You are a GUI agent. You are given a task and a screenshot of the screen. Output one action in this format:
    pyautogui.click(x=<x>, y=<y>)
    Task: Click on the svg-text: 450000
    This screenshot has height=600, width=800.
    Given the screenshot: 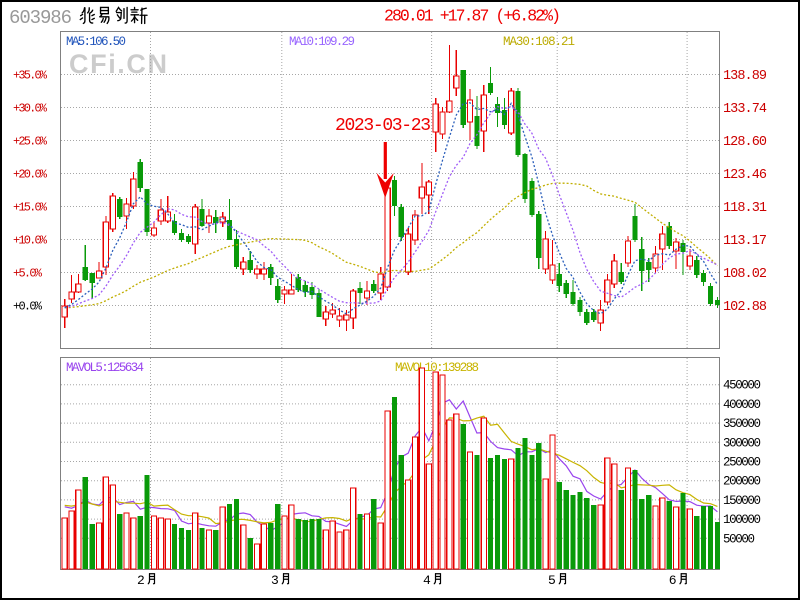 What is the action you would take?
    pyautogui.click(x=742, y=386)
    